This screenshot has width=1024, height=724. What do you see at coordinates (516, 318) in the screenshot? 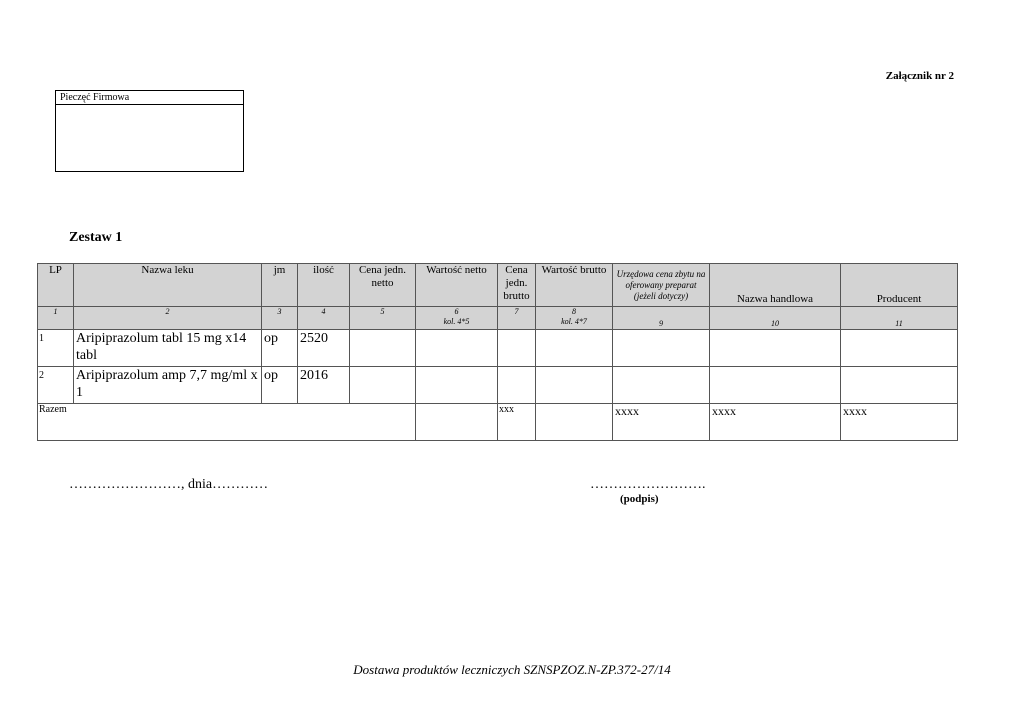
I see `number-cell: 7` at bounding box center [516, 318].